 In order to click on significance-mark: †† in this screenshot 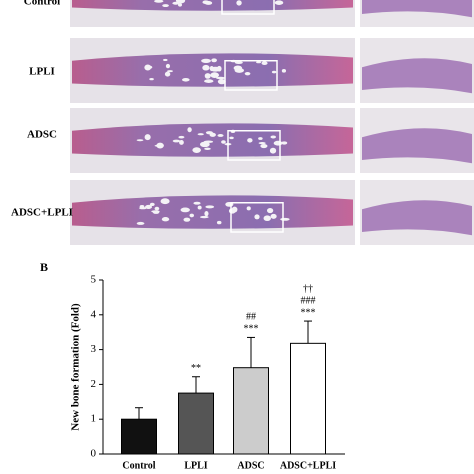, I will do `click(308, 288)`.